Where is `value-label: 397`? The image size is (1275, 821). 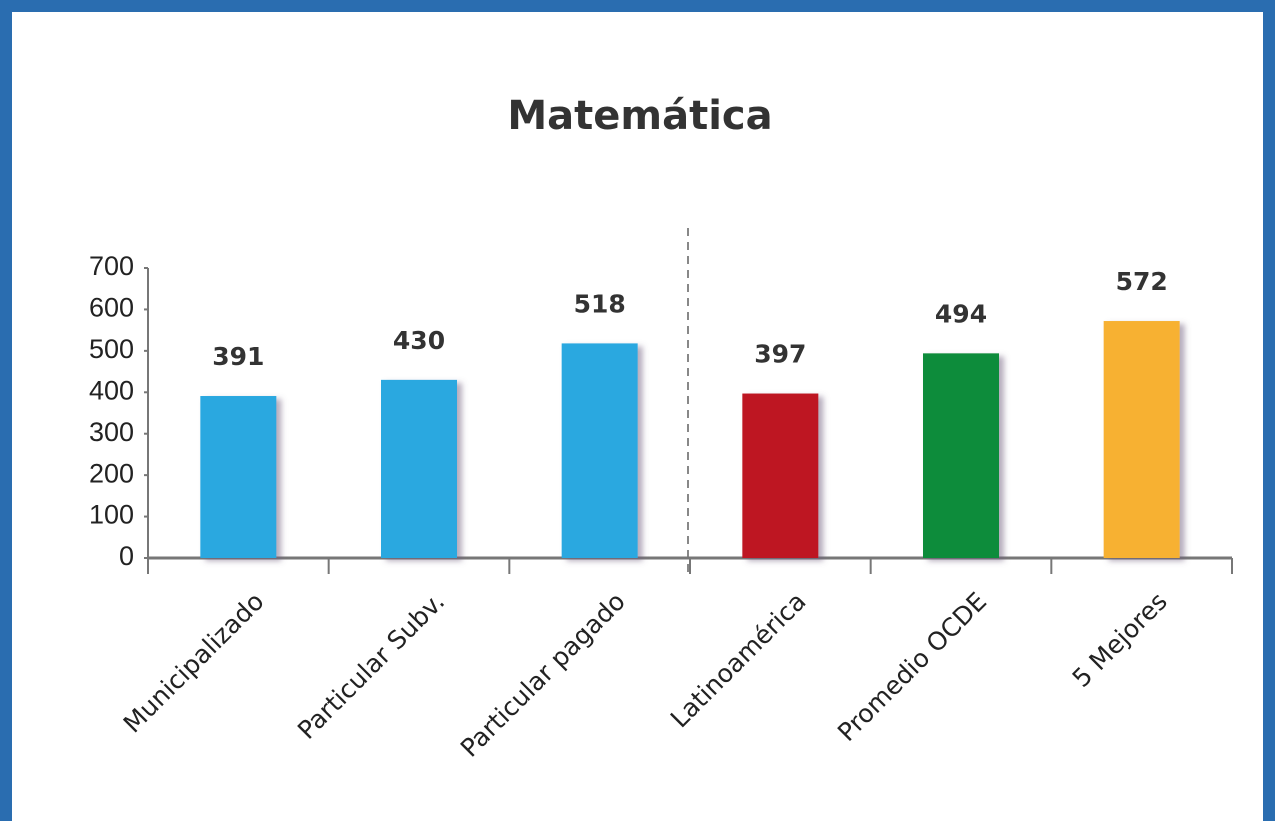 value-label: 397 is located at coordinates (780, 354).